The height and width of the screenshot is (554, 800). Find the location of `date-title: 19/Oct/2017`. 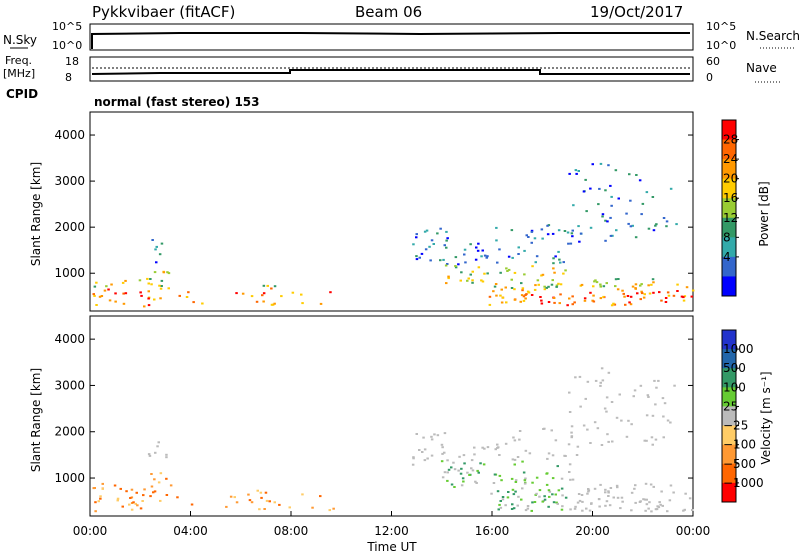

date-title: 19/Oct/2017 is located at coordinates (636, 12).